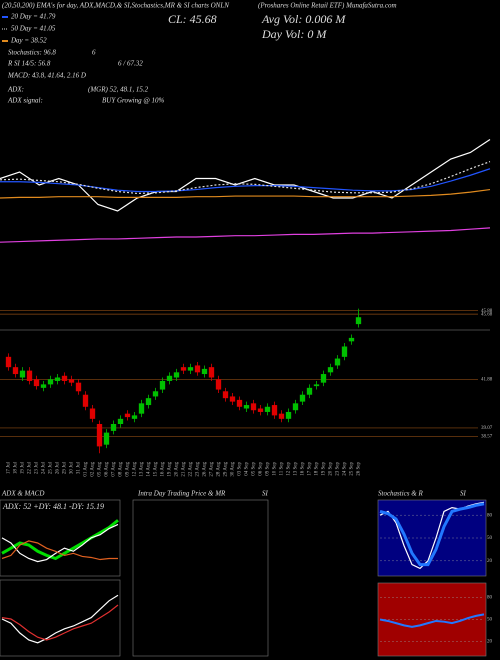  What do you see at coordinates (487, 437) in the screenshot?
I see `y-tick-label: 38.57` at bounding box center [487, 437].